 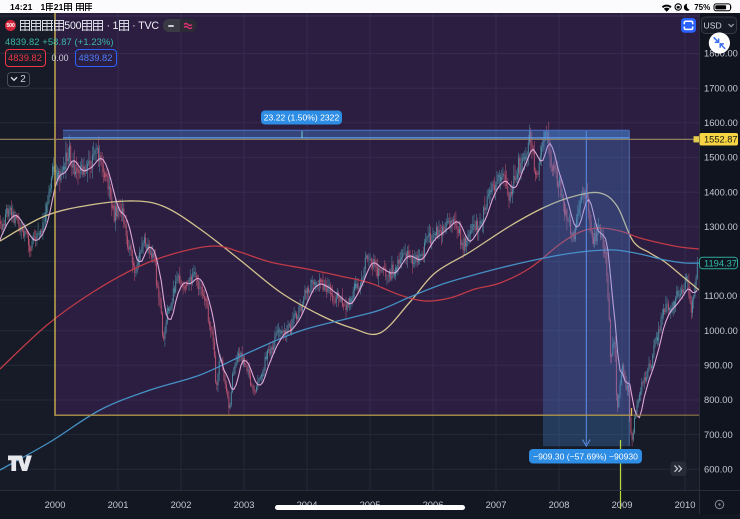 I want to click on svg-text: 1600.00, so click(x=721, y=122).